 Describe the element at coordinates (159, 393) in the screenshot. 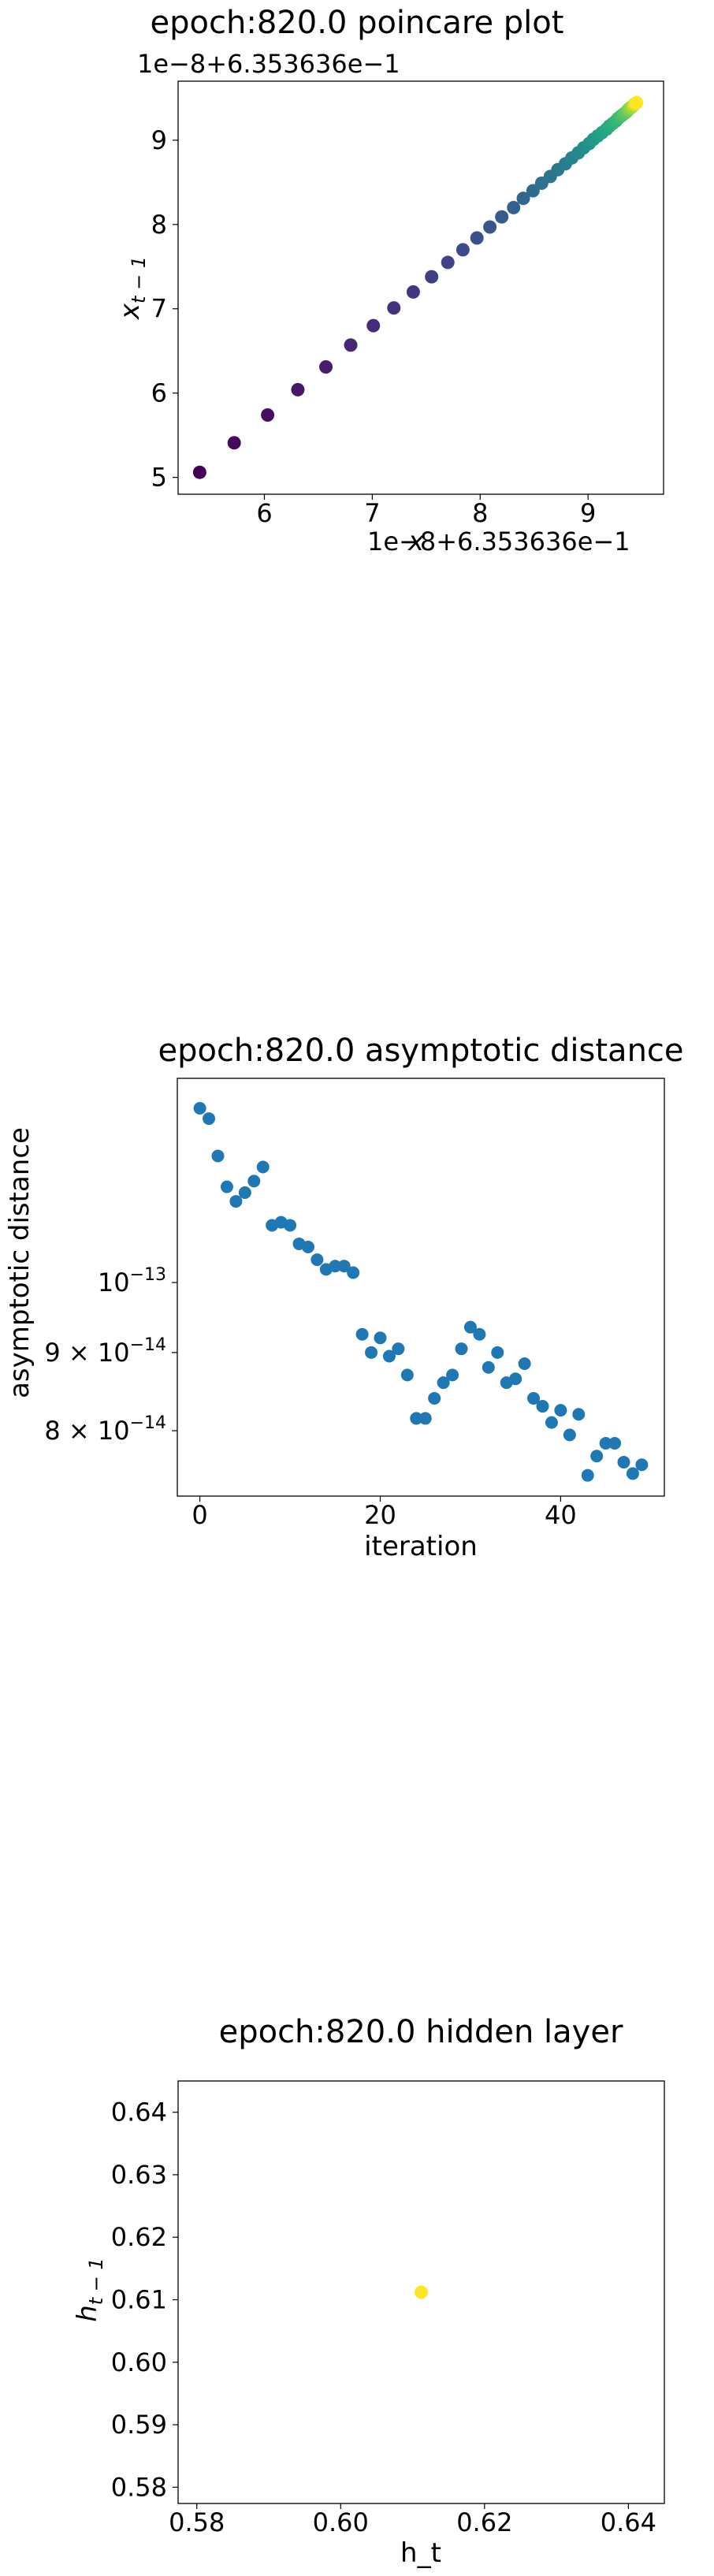

I see `y-tick-label: 6` at that location.